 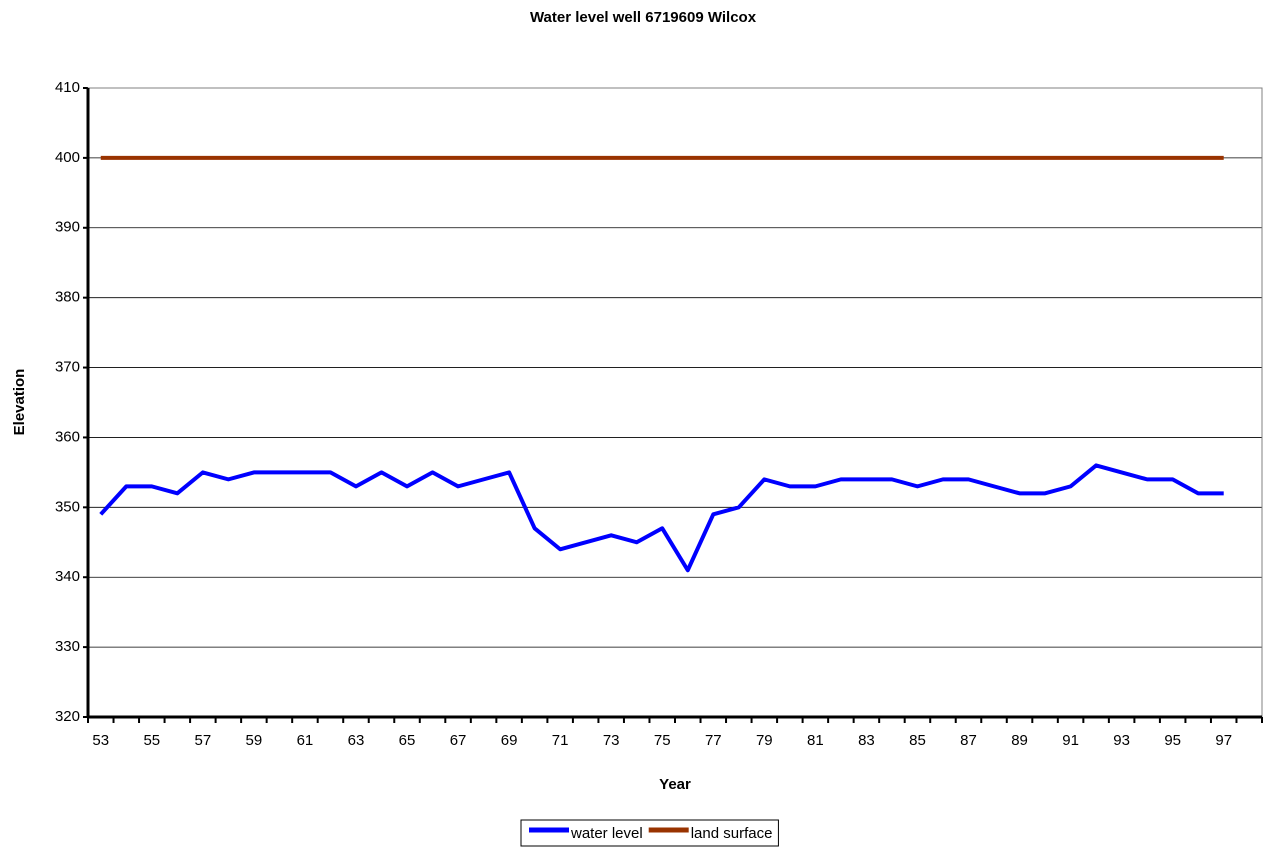 I want to click on y-tick-label: 390, so click(x=67, y=227).